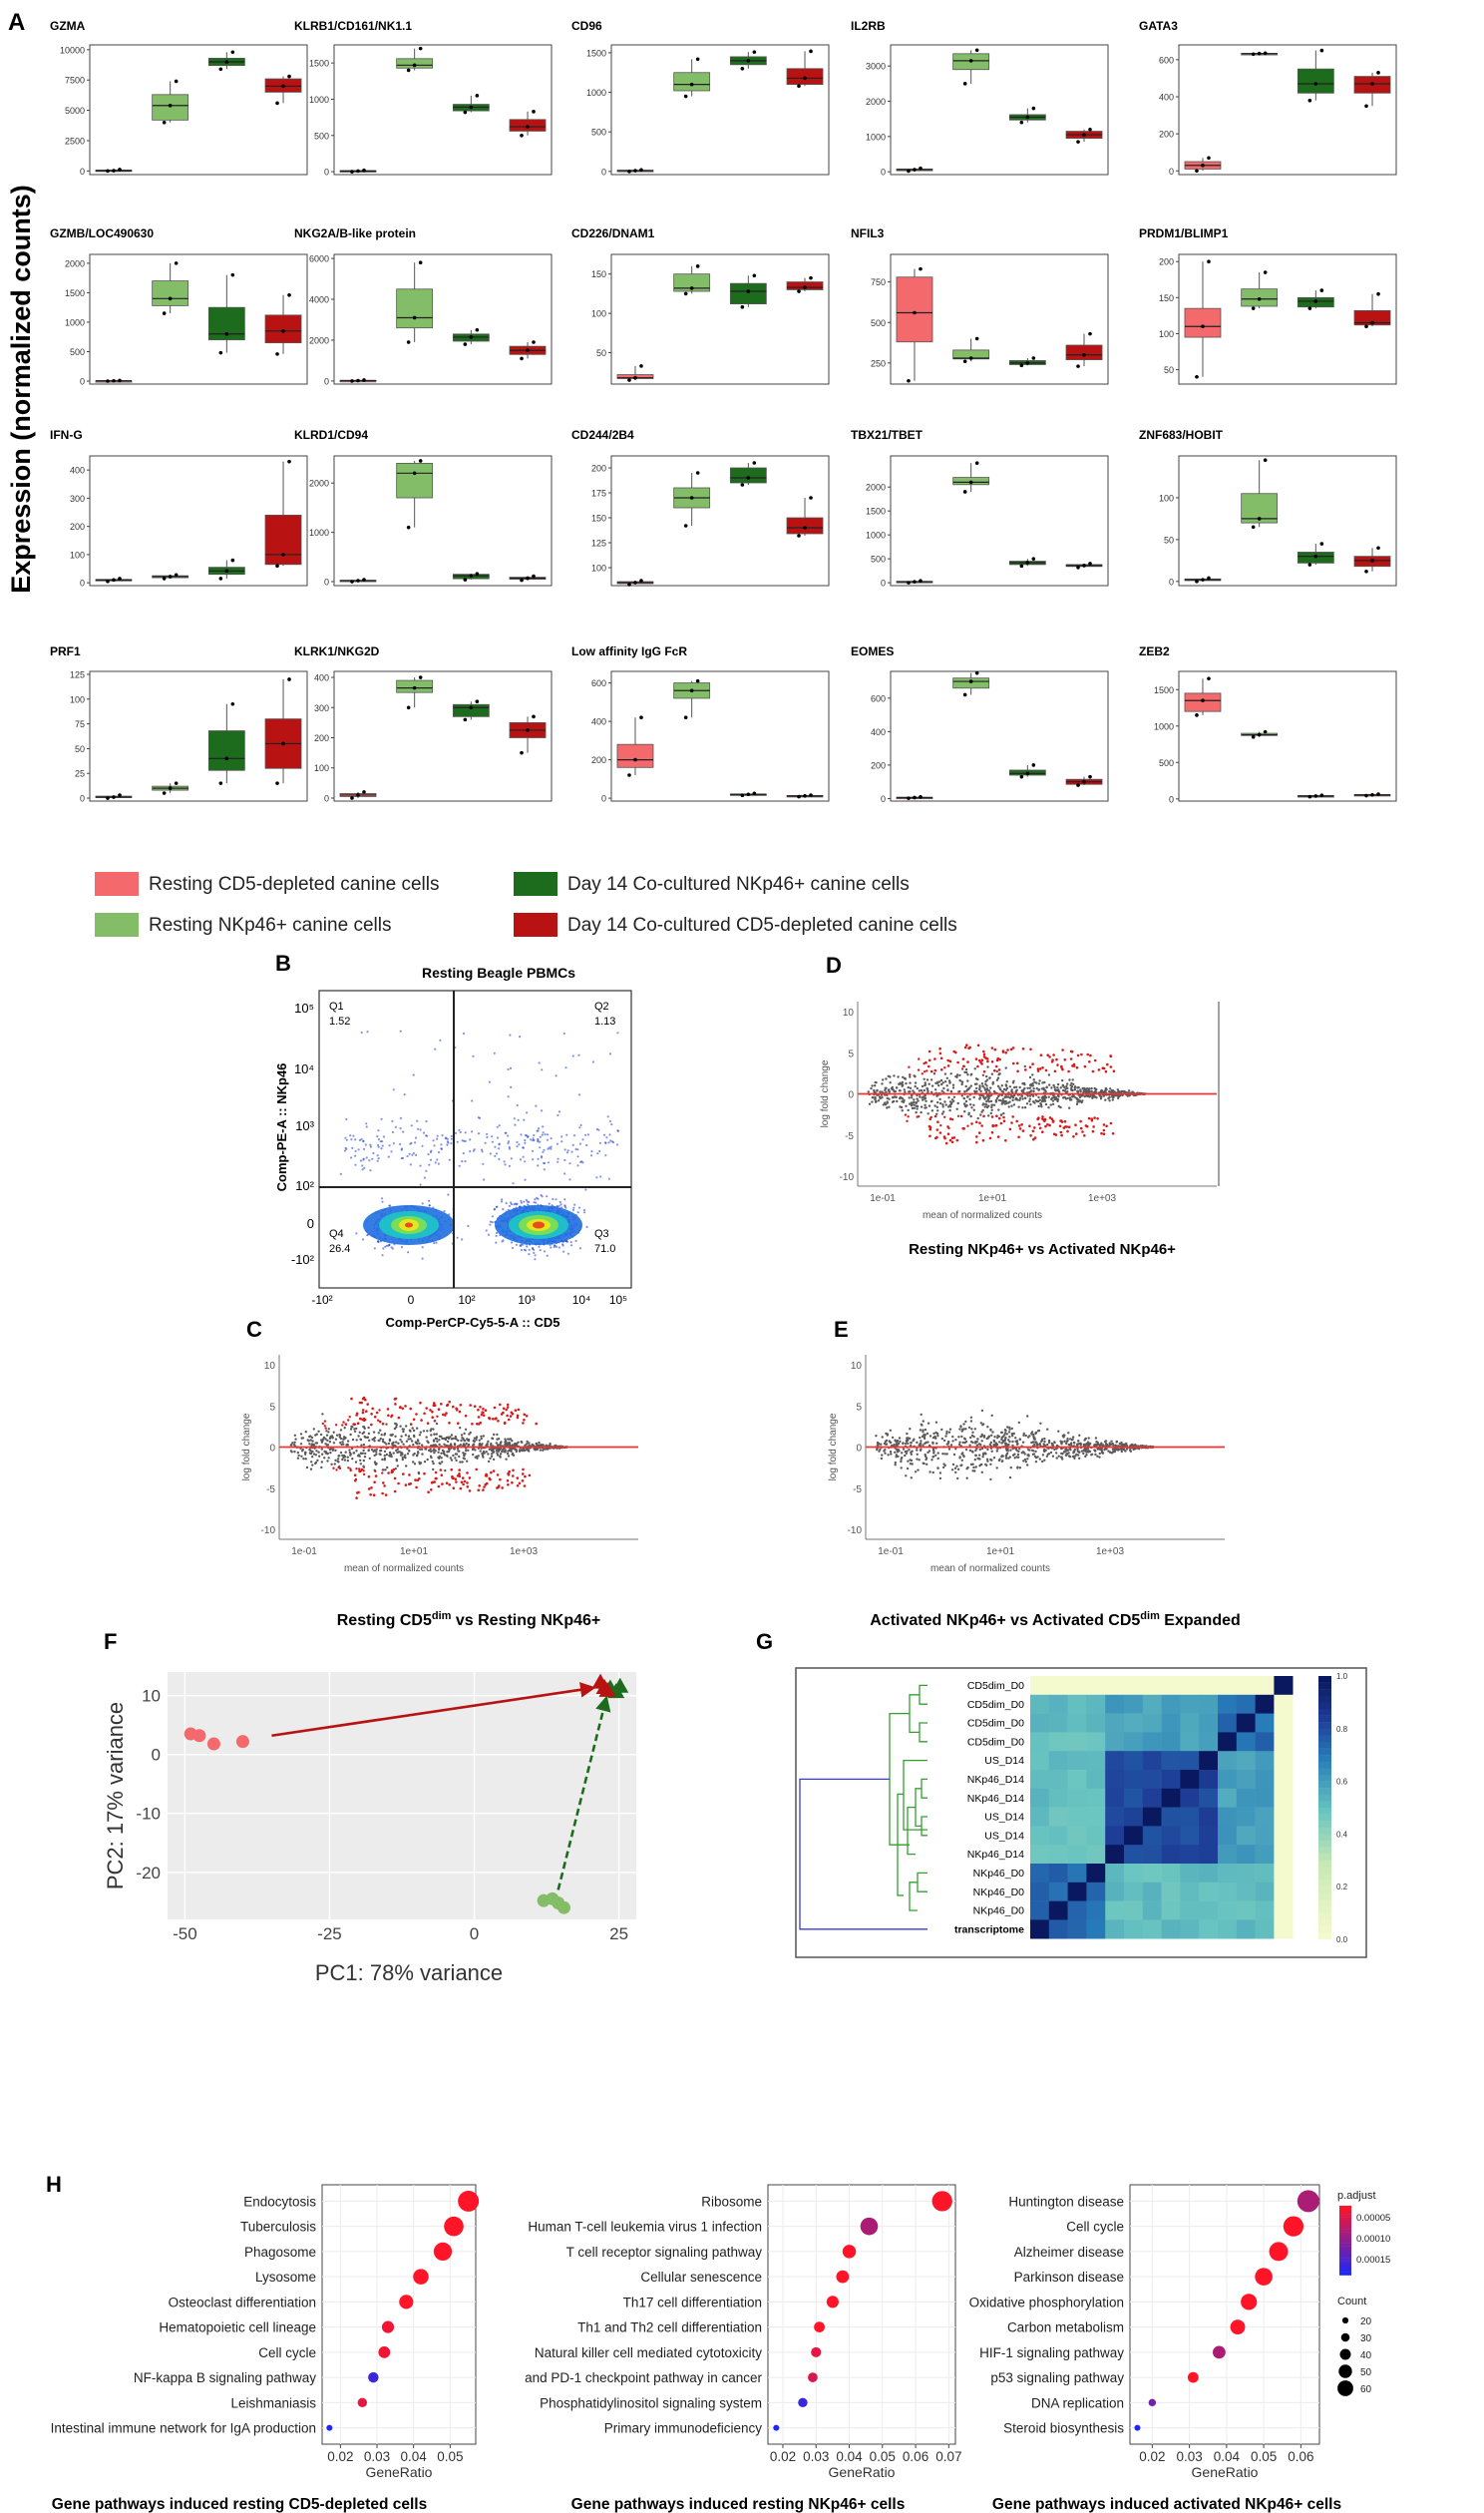 This screenshot has width=1484, height=2513. I want to click on box, so click(748, 293).